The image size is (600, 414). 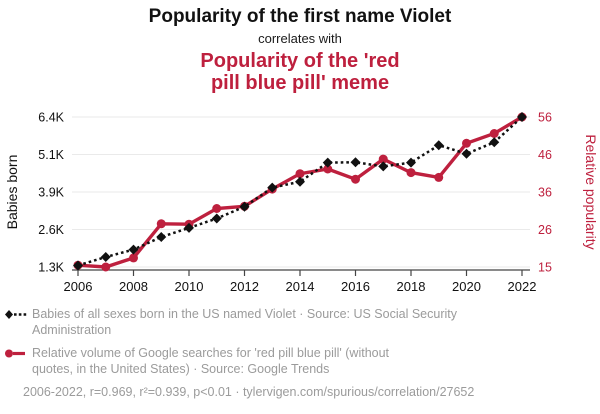 I want to click on left-axis-tick-label: 5.1K, so click(x=51, y=155).